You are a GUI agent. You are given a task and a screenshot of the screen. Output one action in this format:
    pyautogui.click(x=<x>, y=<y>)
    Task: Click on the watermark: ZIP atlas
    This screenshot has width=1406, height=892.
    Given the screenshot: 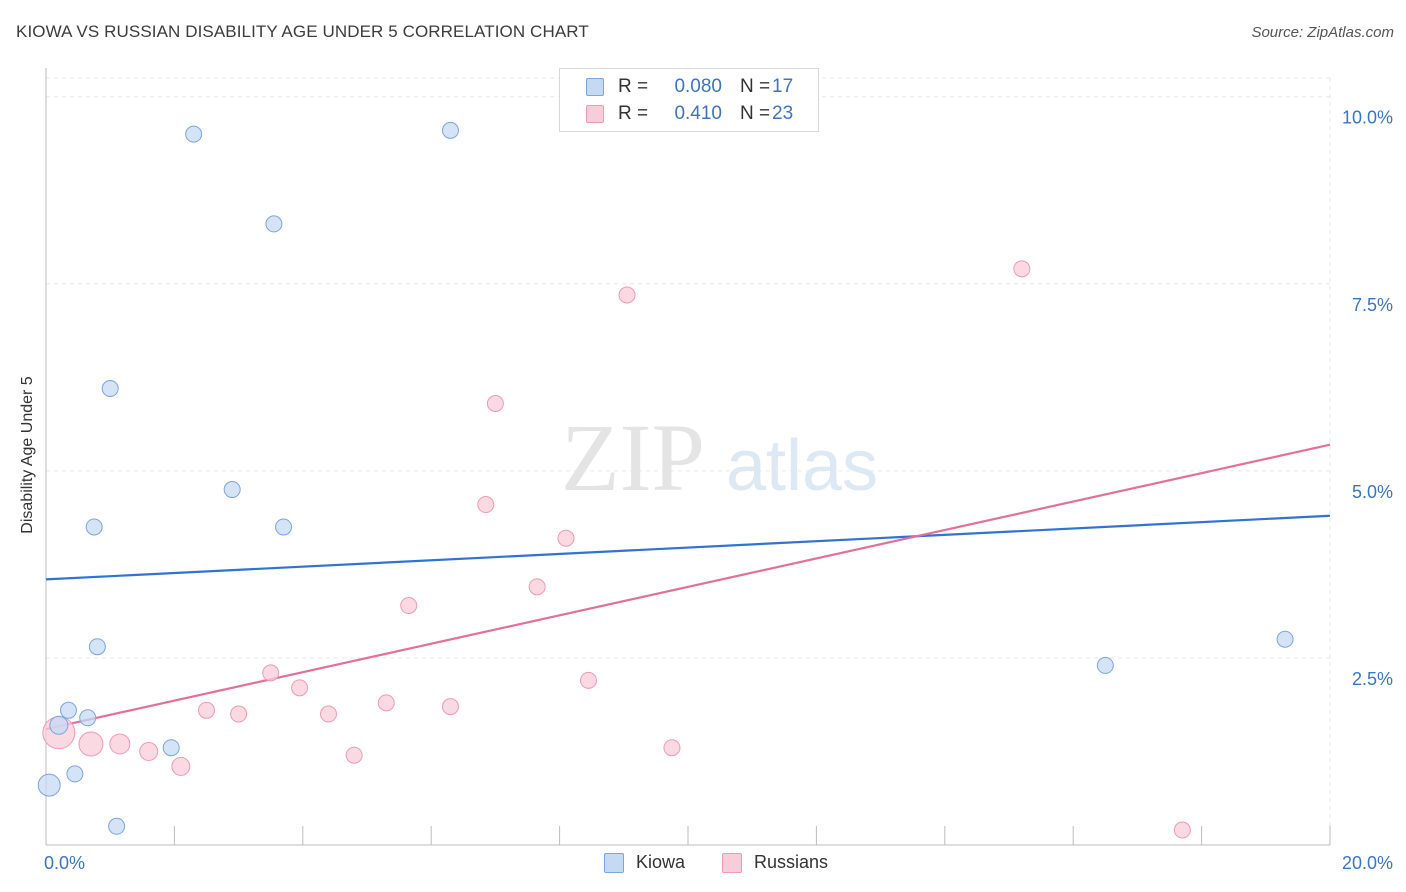 What is the action you would take?
    pyautogui.click(x=719, y=457)
    